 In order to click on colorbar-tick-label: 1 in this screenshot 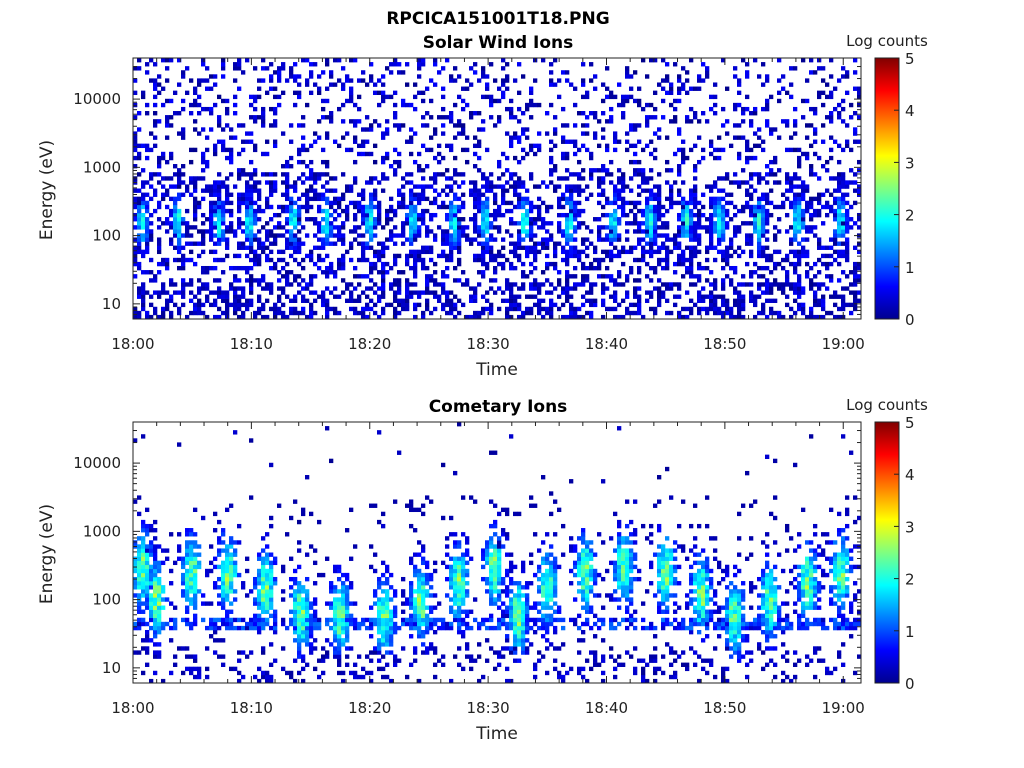, I will do `click(910, 268)`.